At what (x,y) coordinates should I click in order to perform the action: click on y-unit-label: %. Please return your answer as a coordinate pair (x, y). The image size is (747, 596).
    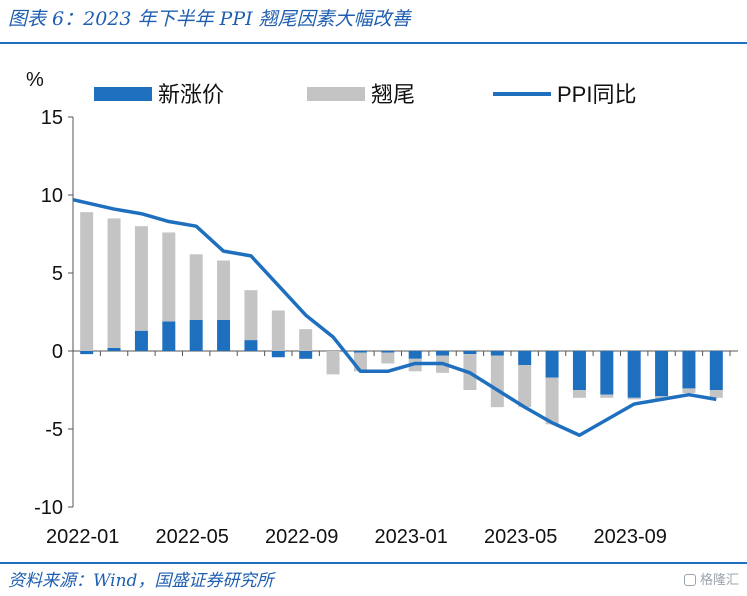
    Looking at the image, I should click on (35, 80).